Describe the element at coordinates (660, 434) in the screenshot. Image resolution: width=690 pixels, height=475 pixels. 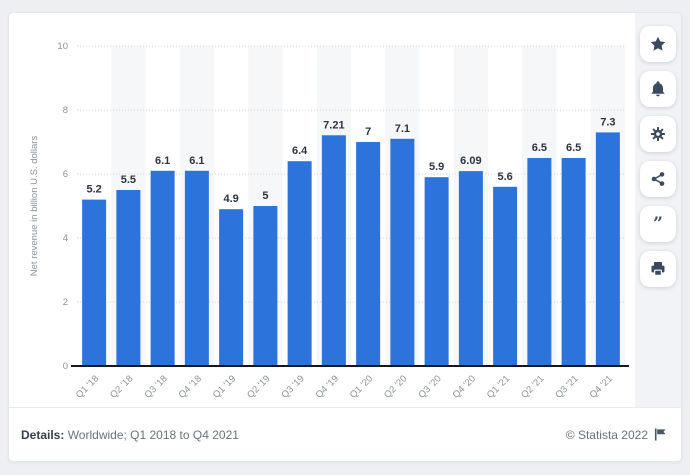
I see `flag-icon` at that location.